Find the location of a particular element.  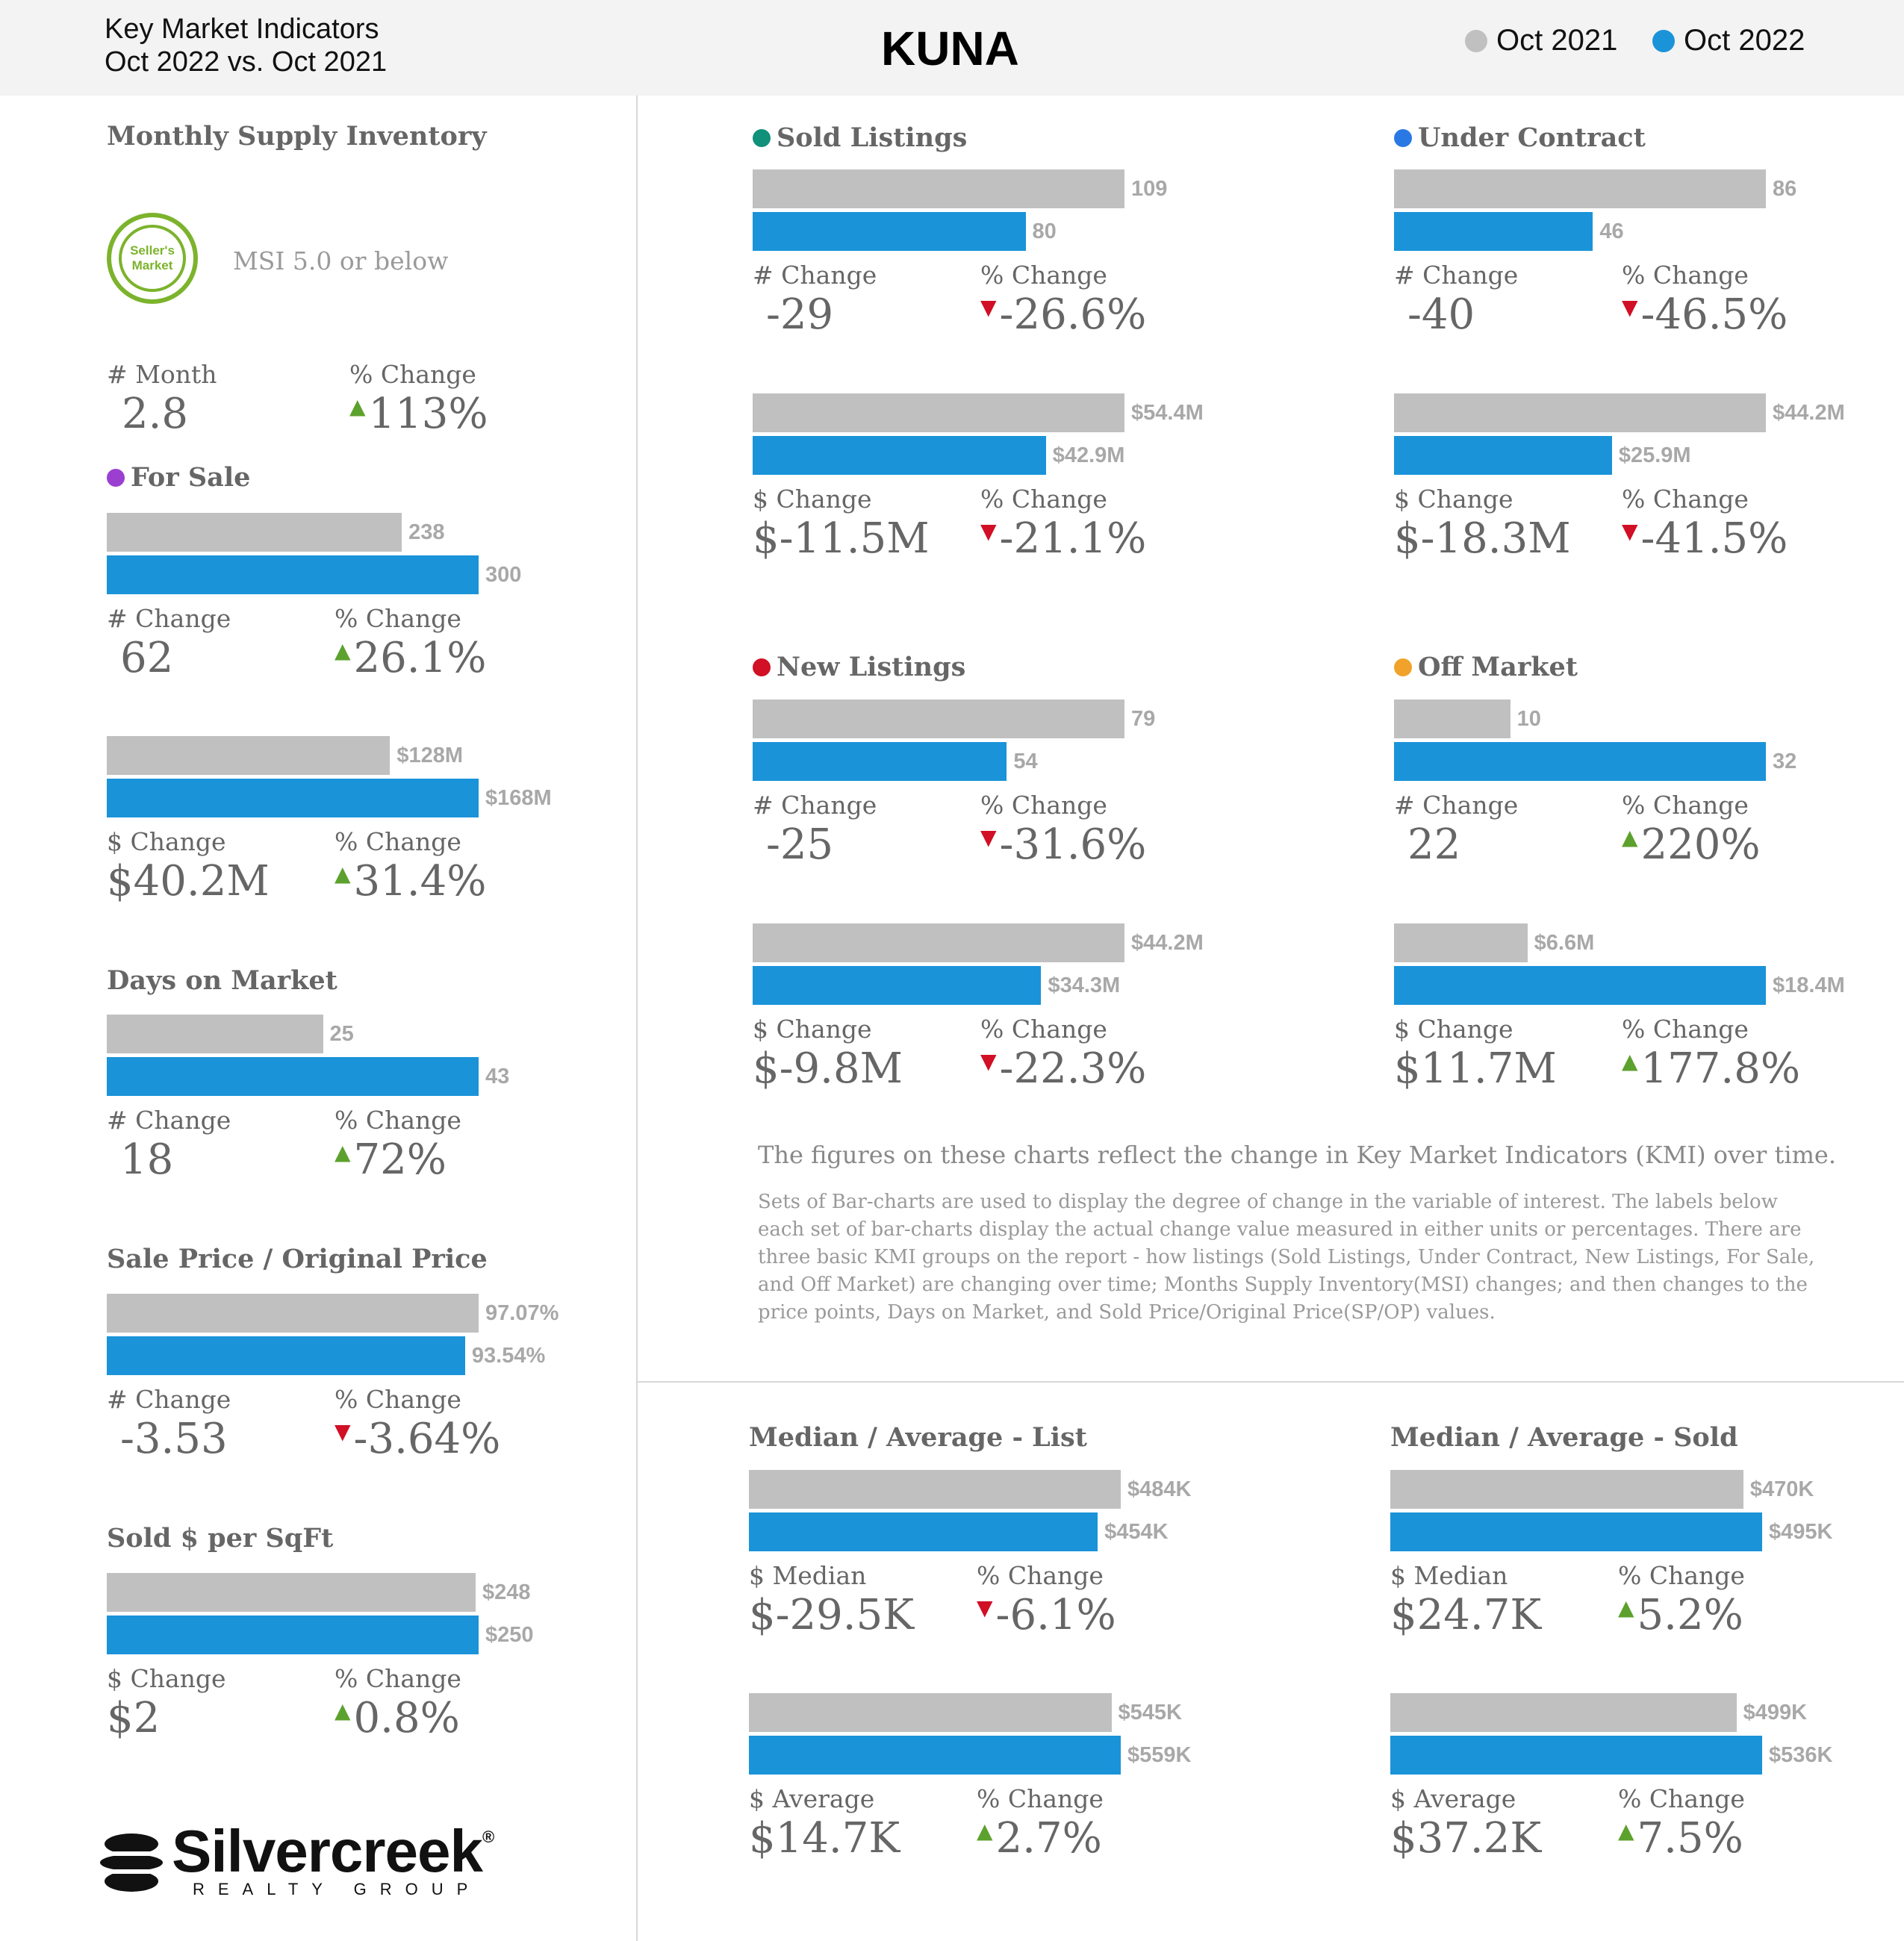

pct-change-value: ▼ -6.1% is located at coordinates (1046, 1615).